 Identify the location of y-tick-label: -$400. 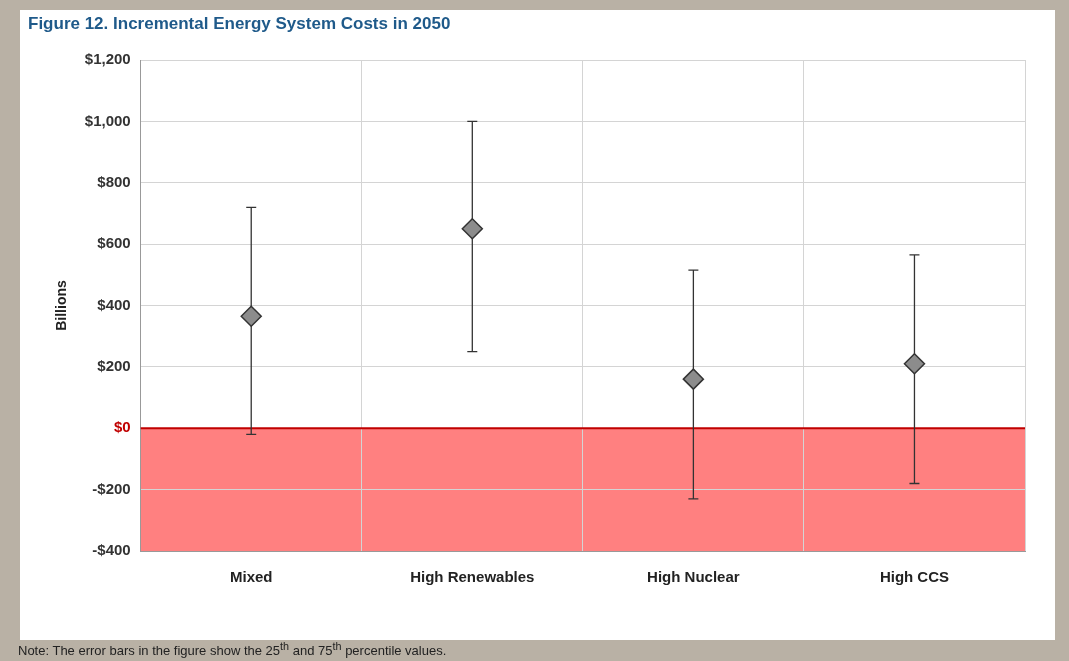
(111, 550).